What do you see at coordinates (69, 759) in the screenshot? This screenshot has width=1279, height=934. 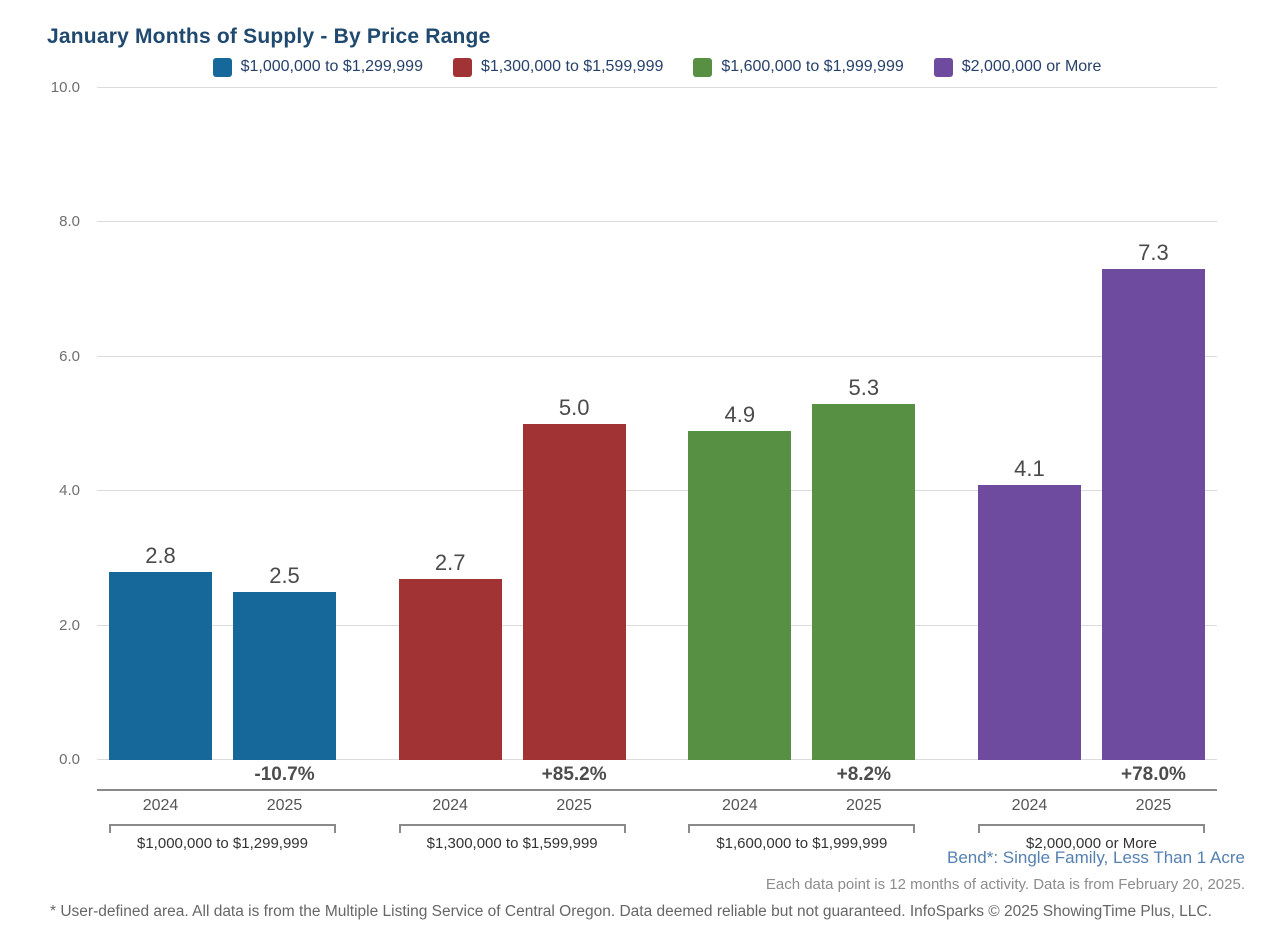 I see `y-tick-label: 0.0` at bounding box center [69, 759].